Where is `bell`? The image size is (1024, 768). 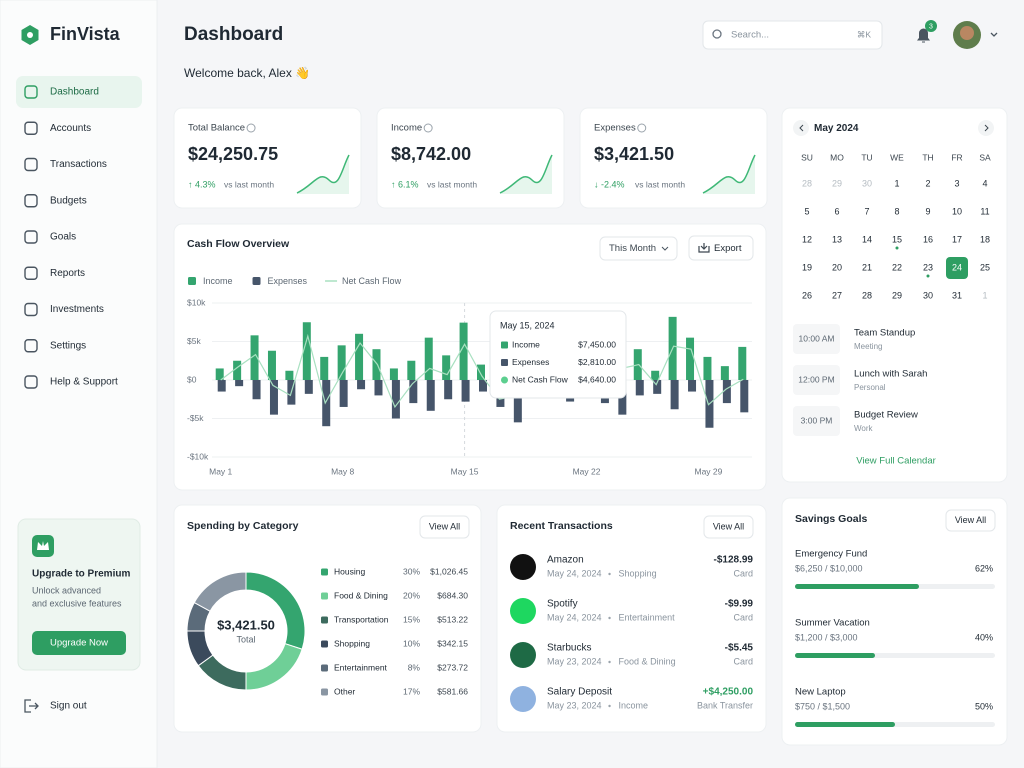
bell is located at coordinates (923, 35).